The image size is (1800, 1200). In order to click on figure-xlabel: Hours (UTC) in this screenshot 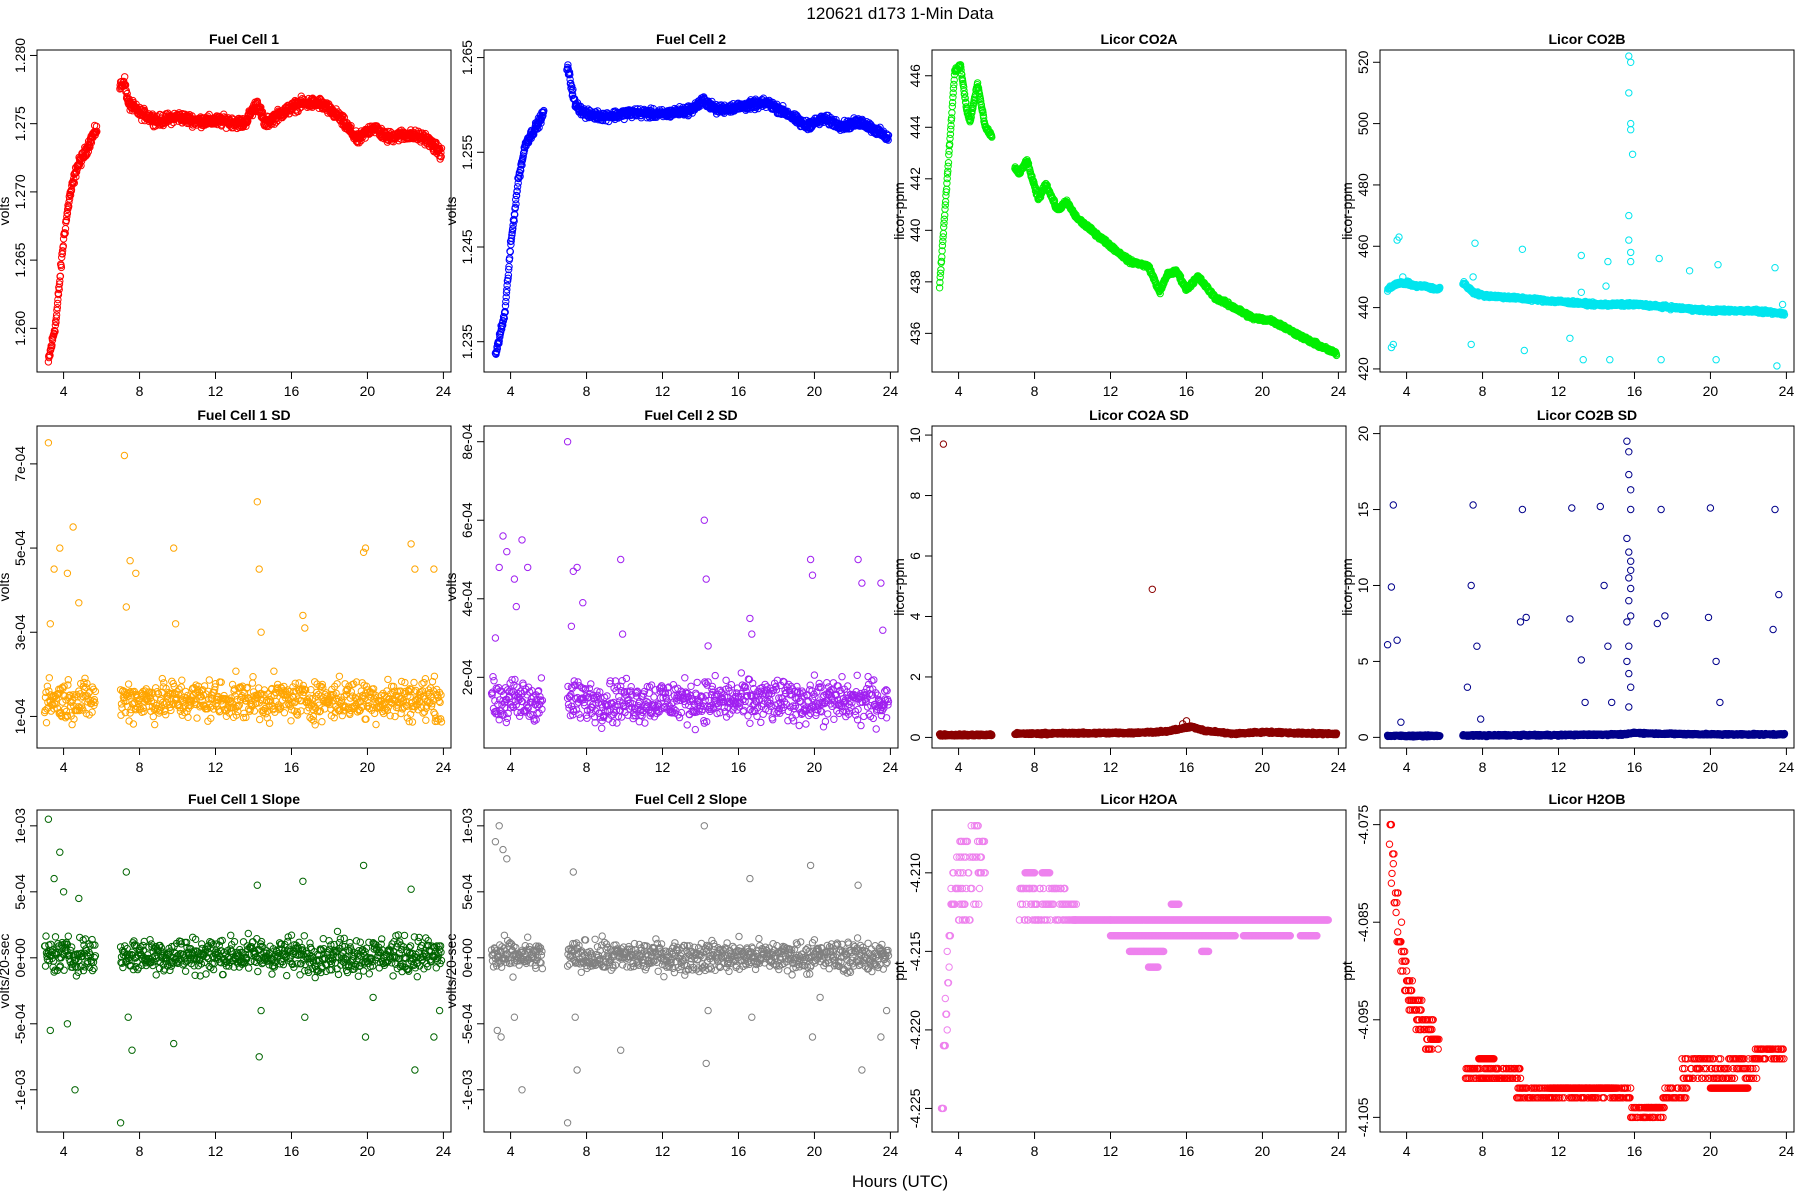, I will do `click(900, 1181)`.